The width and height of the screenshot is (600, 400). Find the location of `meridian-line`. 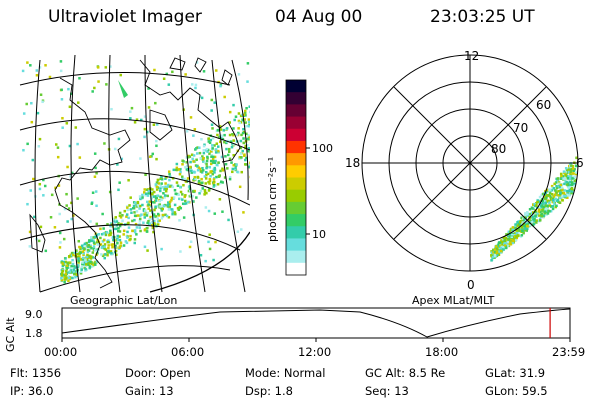

meridian-line is located at coordinates (240, 130).